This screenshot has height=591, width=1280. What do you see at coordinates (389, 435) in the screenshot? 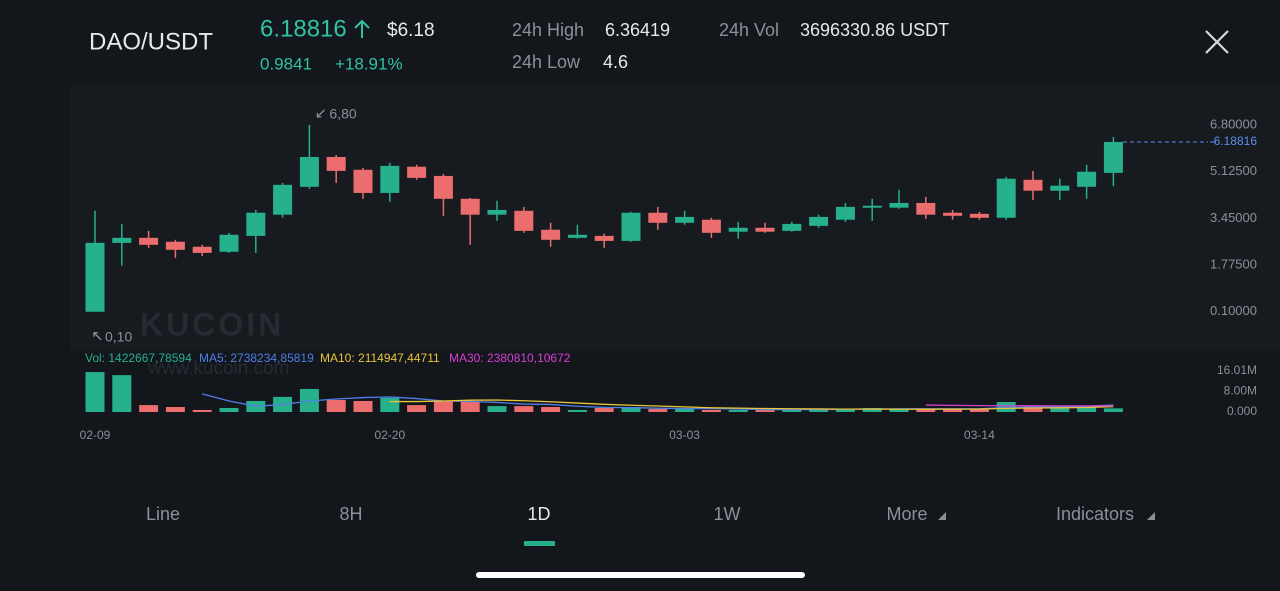
I see `x-tick-label: 02-20` at bounding box center [389, 435].